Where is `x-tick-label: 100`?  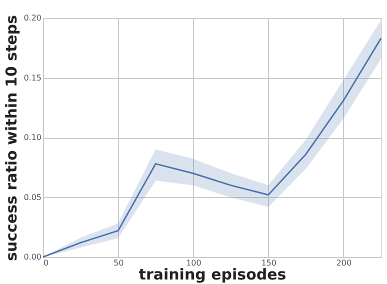
x-tick-label: 100 is located at coordinates (194, 263).